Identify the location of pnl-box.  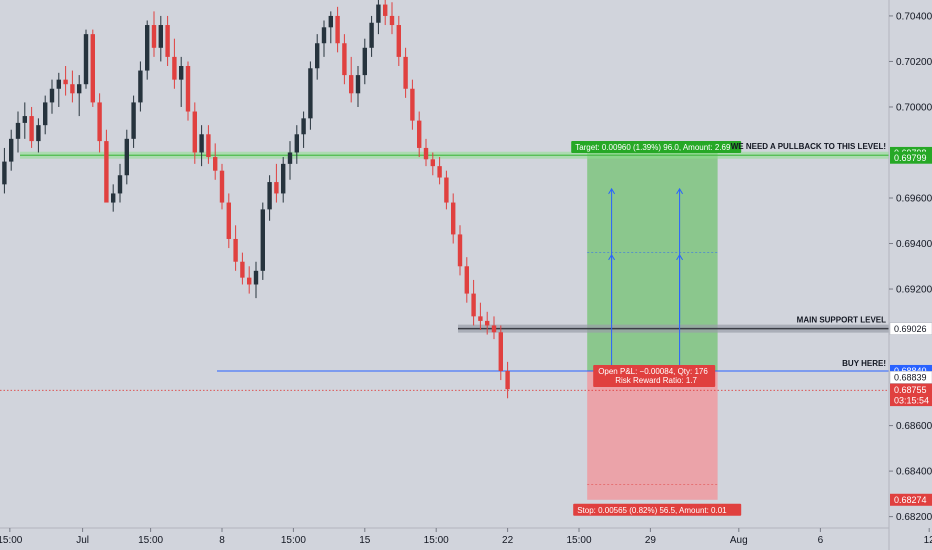
(654, 375).